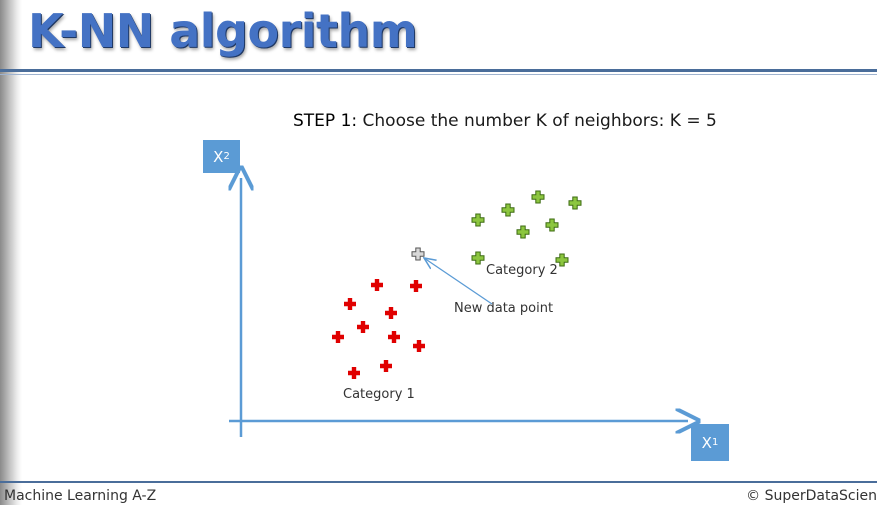 The image size is (877, 505). What do you see at coordinates (537, 121) in the screenshot?
I see `step-text: Choose the number K of neighbors: K = 5` at bounding box center [537, 121].